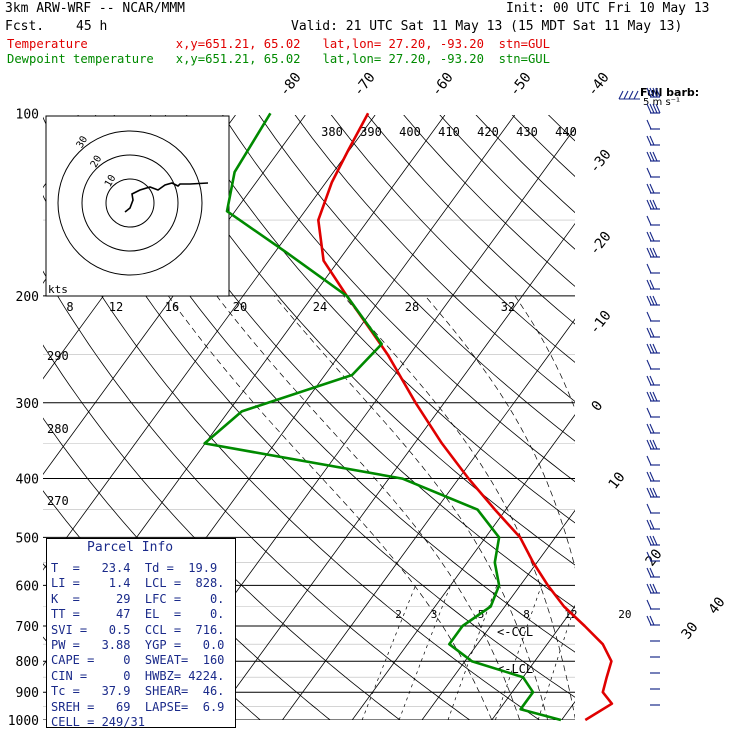 The height and width of the screenshot is (740, 740). Describe the element at coordinates (58, 501) in the screenshot. I see `theta-label-small: 270` at that location.